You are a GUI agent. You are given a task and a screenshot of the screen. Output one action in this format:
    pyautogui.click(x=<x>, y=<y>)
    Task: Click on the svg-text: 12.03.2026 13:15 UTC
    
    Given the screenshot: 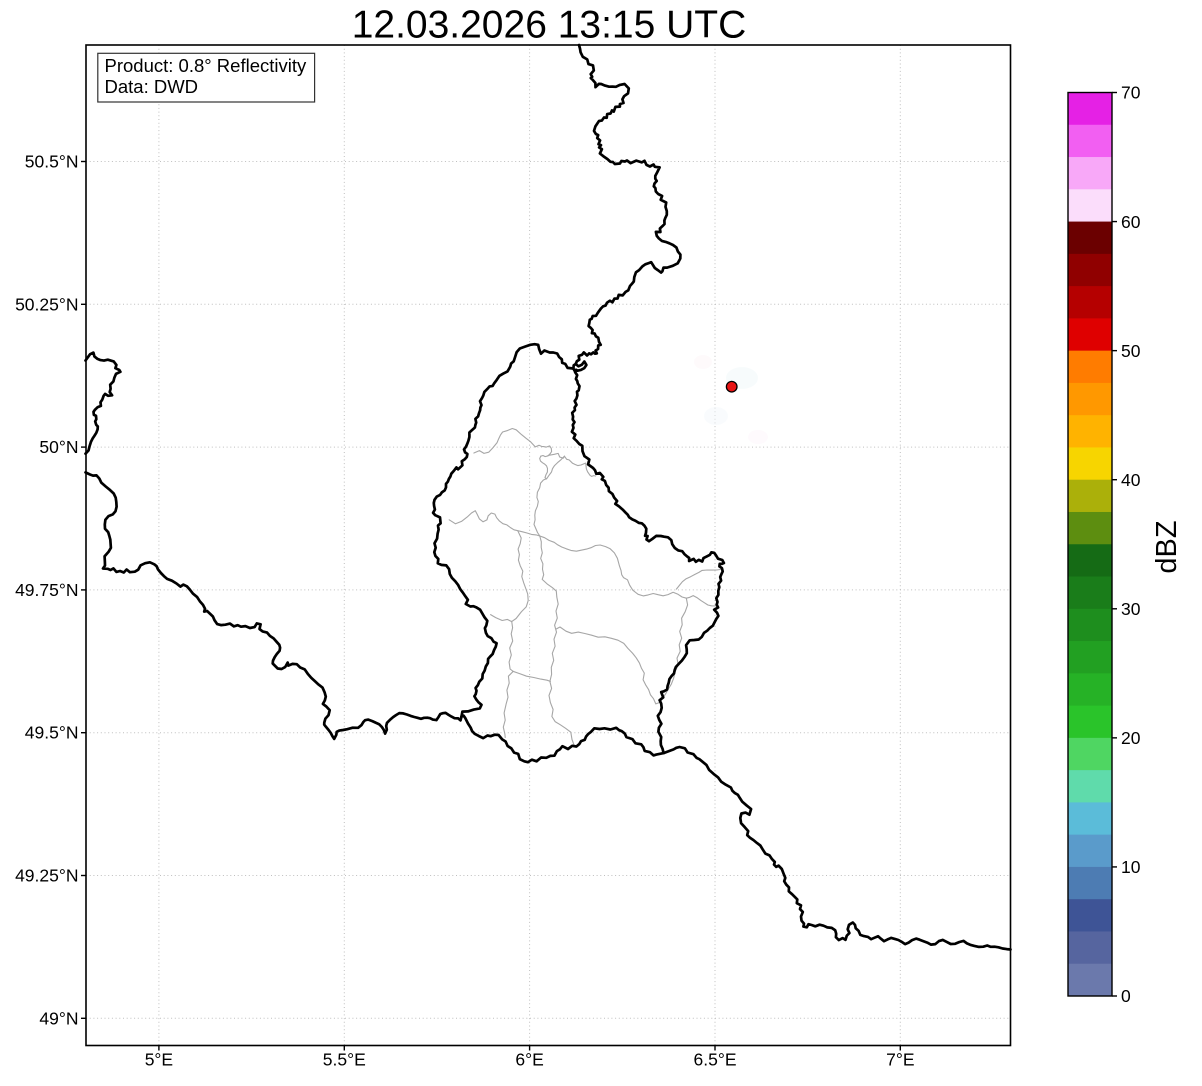 What is the action you would take?
    pyautogui.click(x=549, y=25)
    